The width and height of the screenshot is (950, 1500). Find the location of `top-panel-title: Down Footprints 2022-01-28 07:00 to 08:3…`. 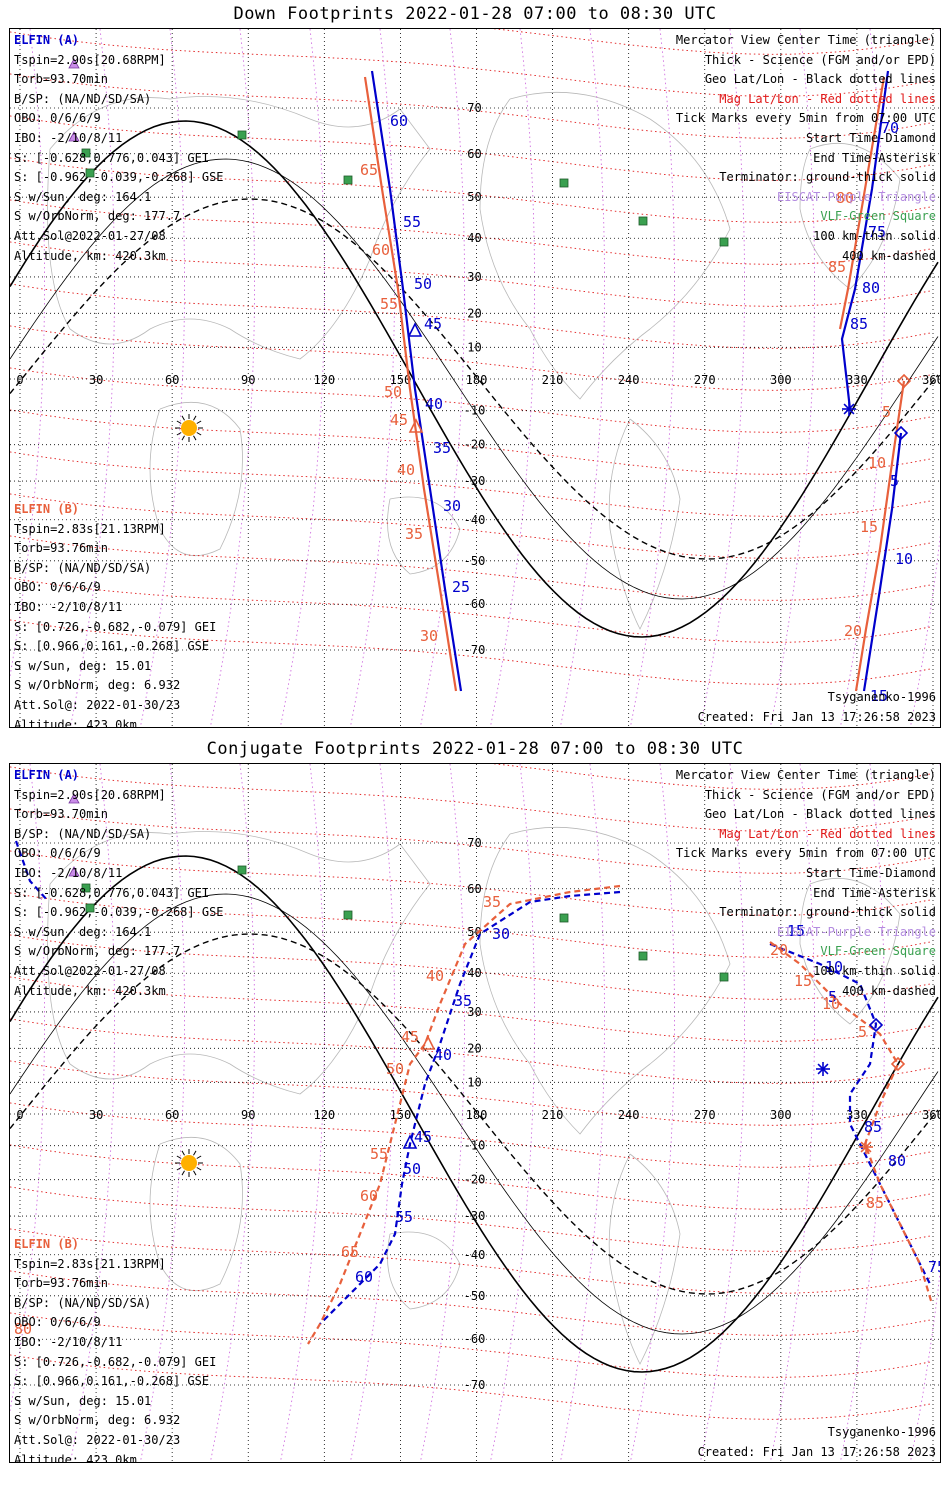

top-panel-title: Down Footprints 2022-01-28 07:00 to 08:3… is located at coordinates (475, 14).